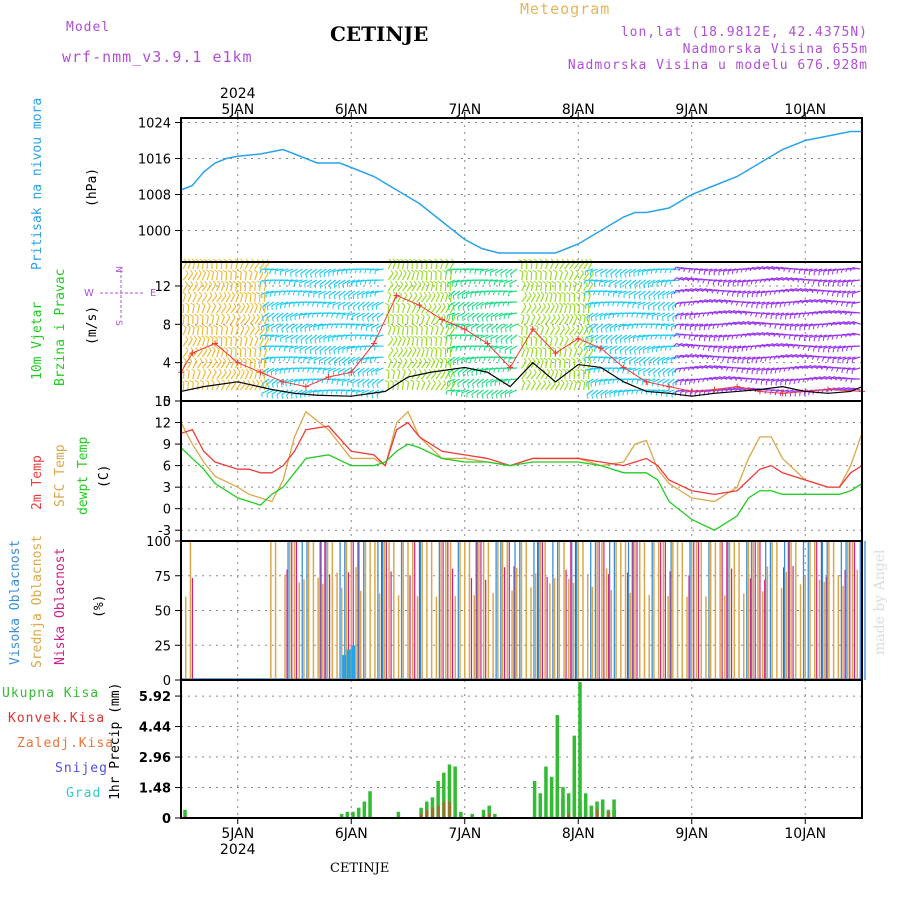 The height and width of the screenshot is (900, 900). I want to click on cloud-bar-high-fill, so click(344, 667).